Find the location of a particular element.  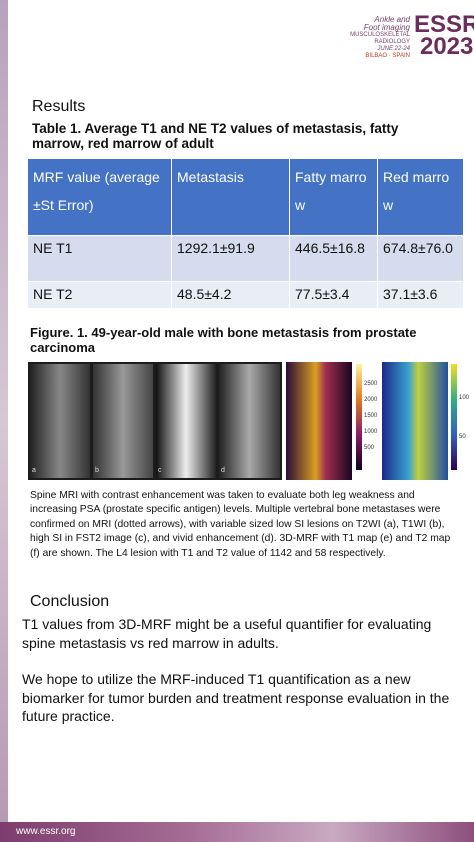

section-heading: Results is located at coordinates (59, 106).